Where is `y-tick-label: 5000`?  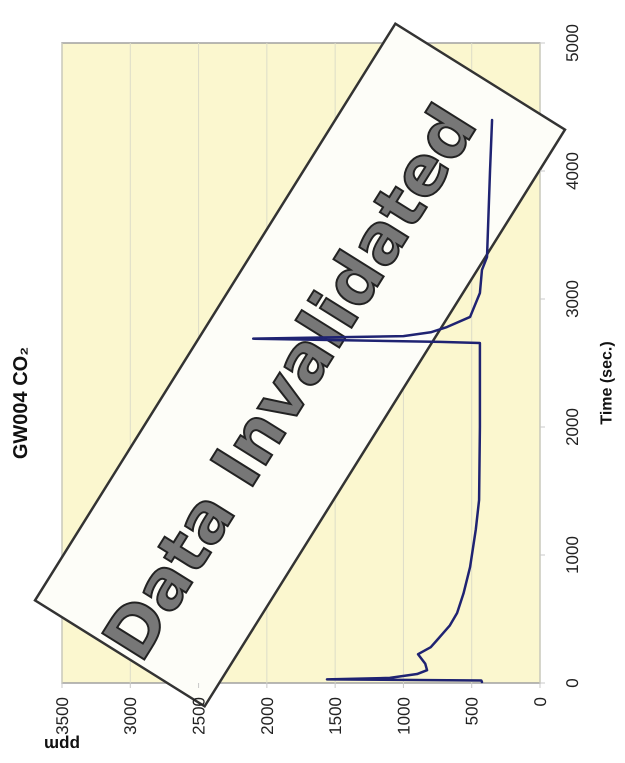 y-tick-label: 5000 is located at coordinates (572, 43).